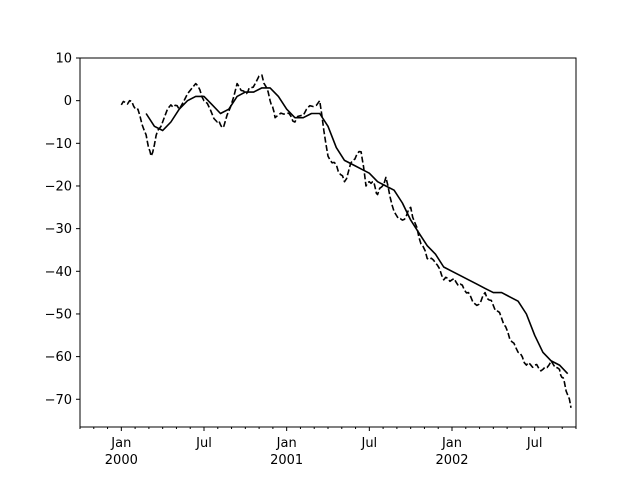  I want to click on x-tick-year-label: 2002, so click(451, 460).